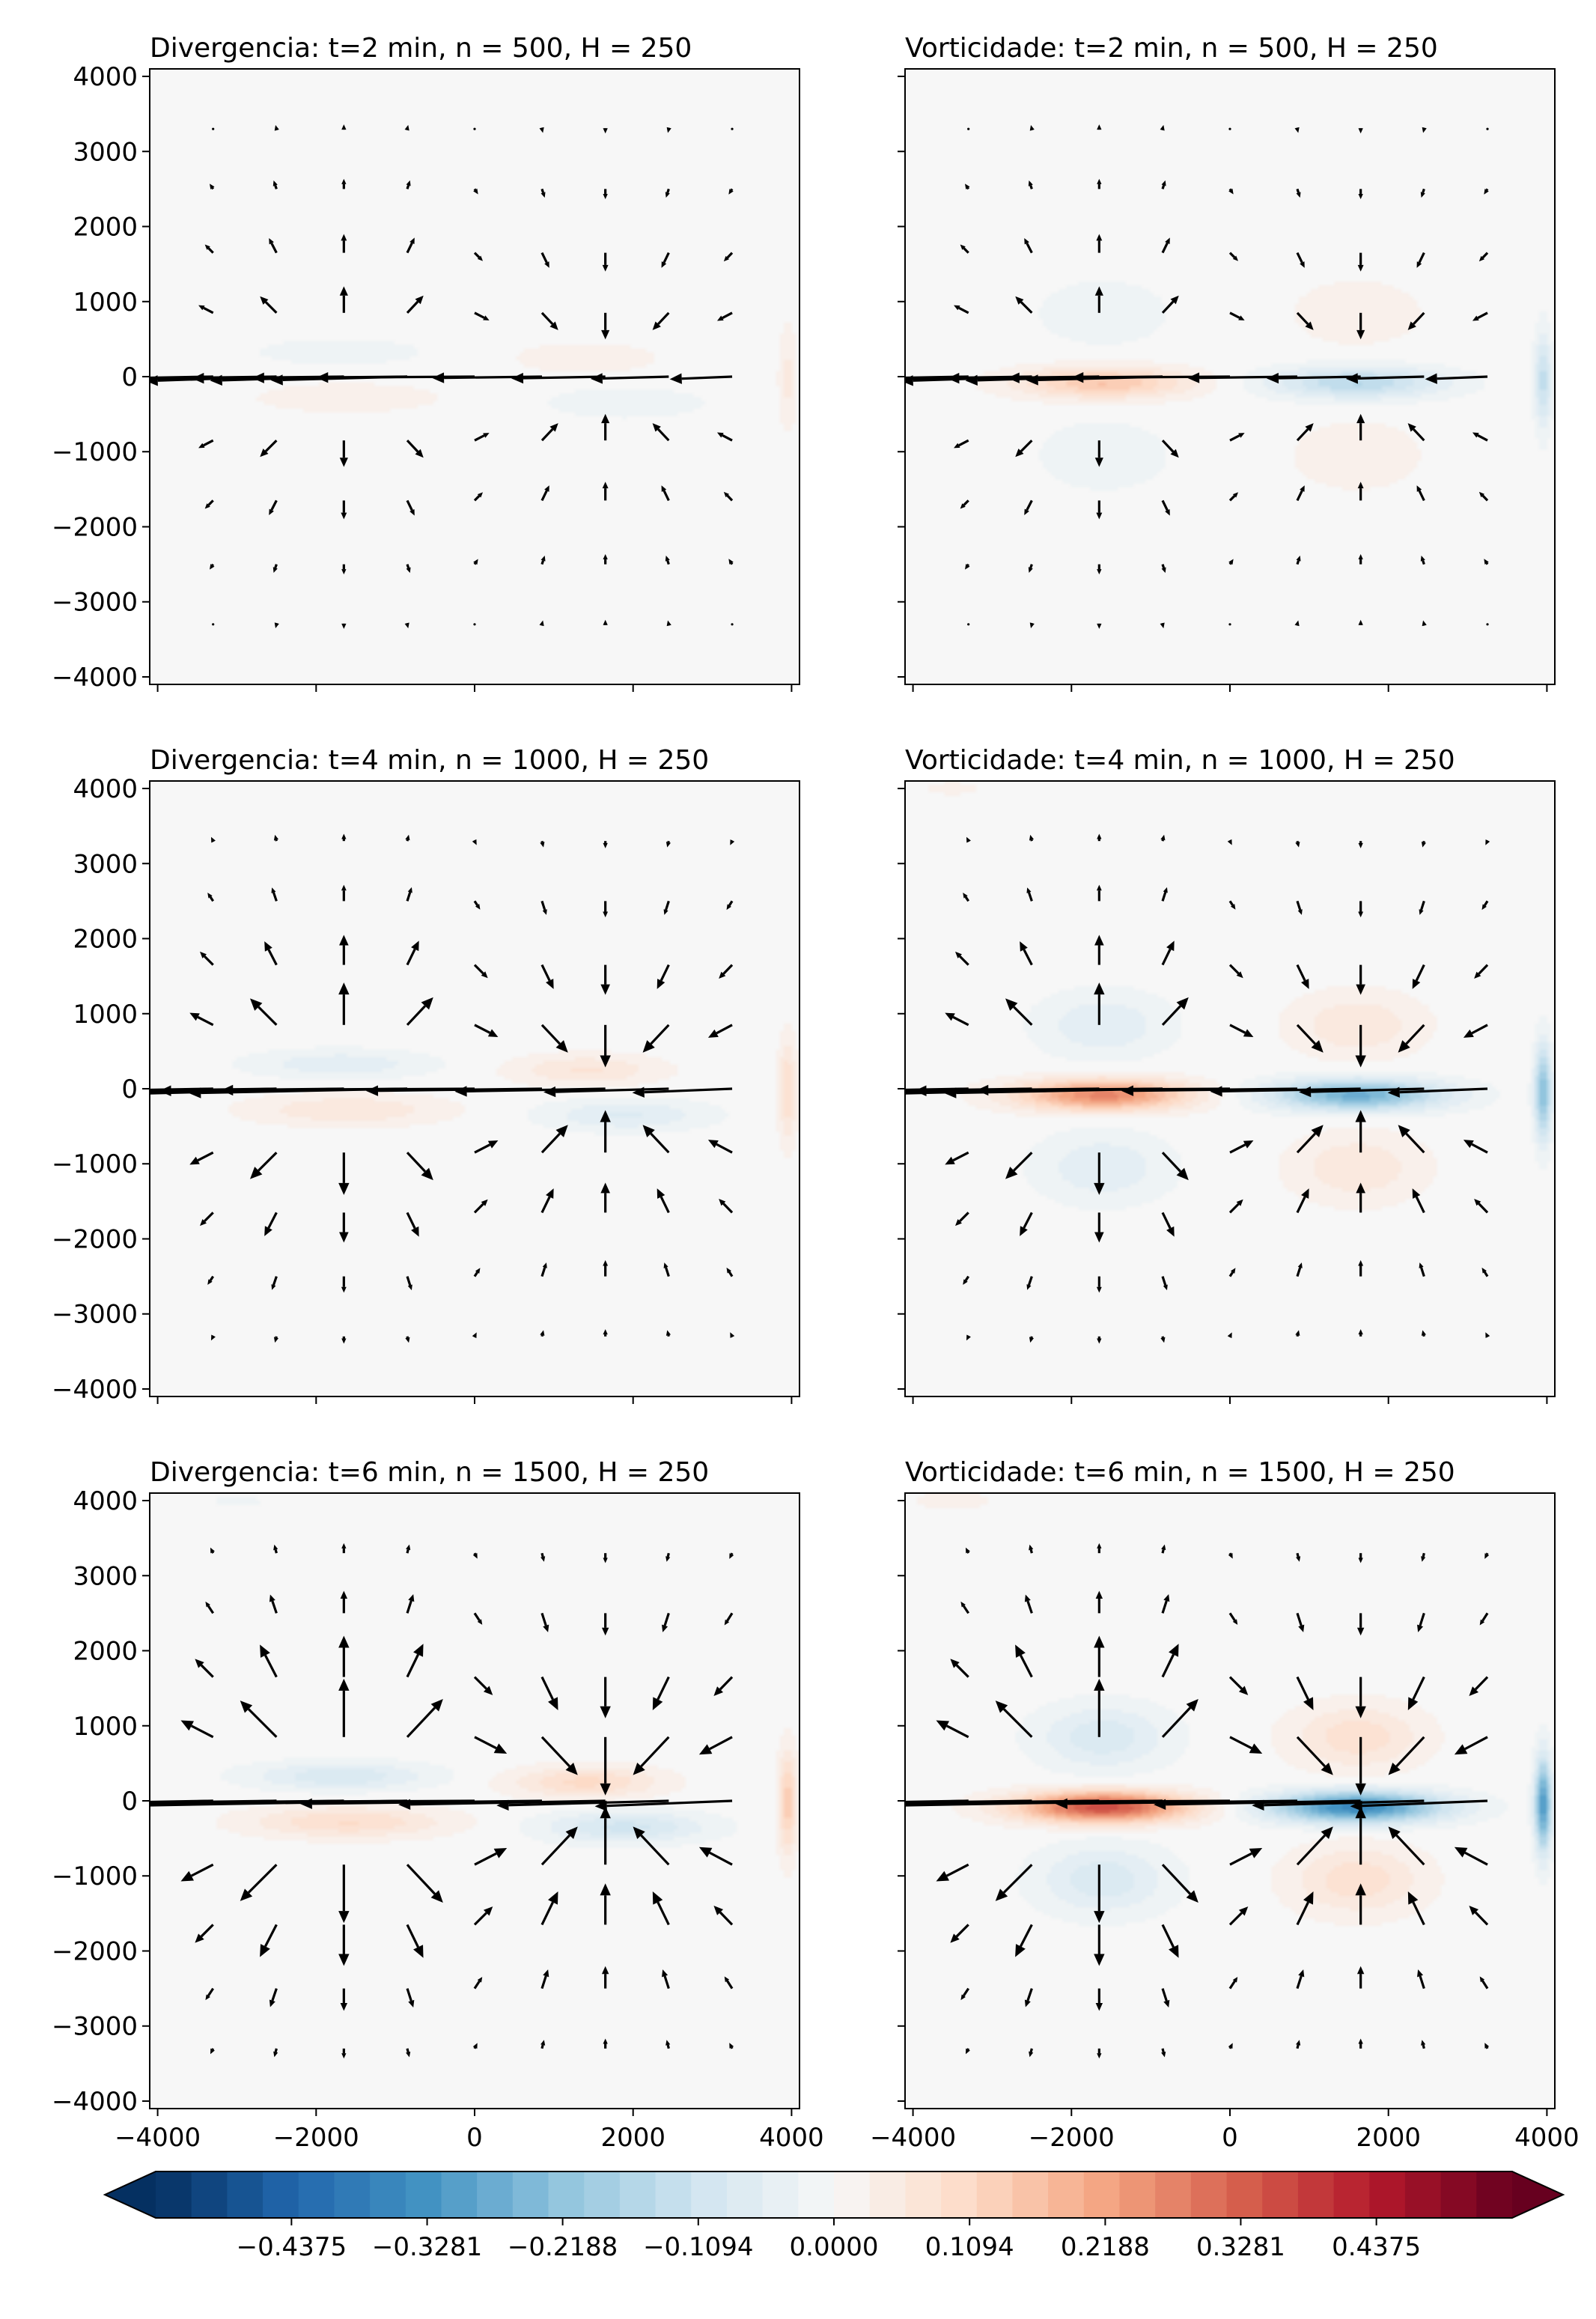  Describe the element at coordinates (106, 1576) in the screenshot. I see `y-tick-label: 3000` at that location.